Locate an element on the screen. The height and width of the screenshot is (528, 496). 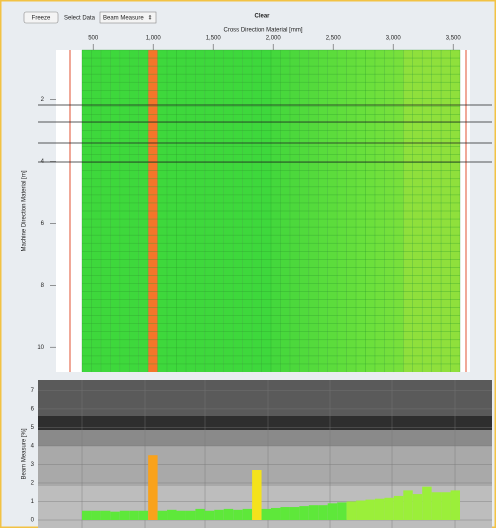
x-axis-title: Cross Direction Material [mm] is located at coordinates (262, 31).